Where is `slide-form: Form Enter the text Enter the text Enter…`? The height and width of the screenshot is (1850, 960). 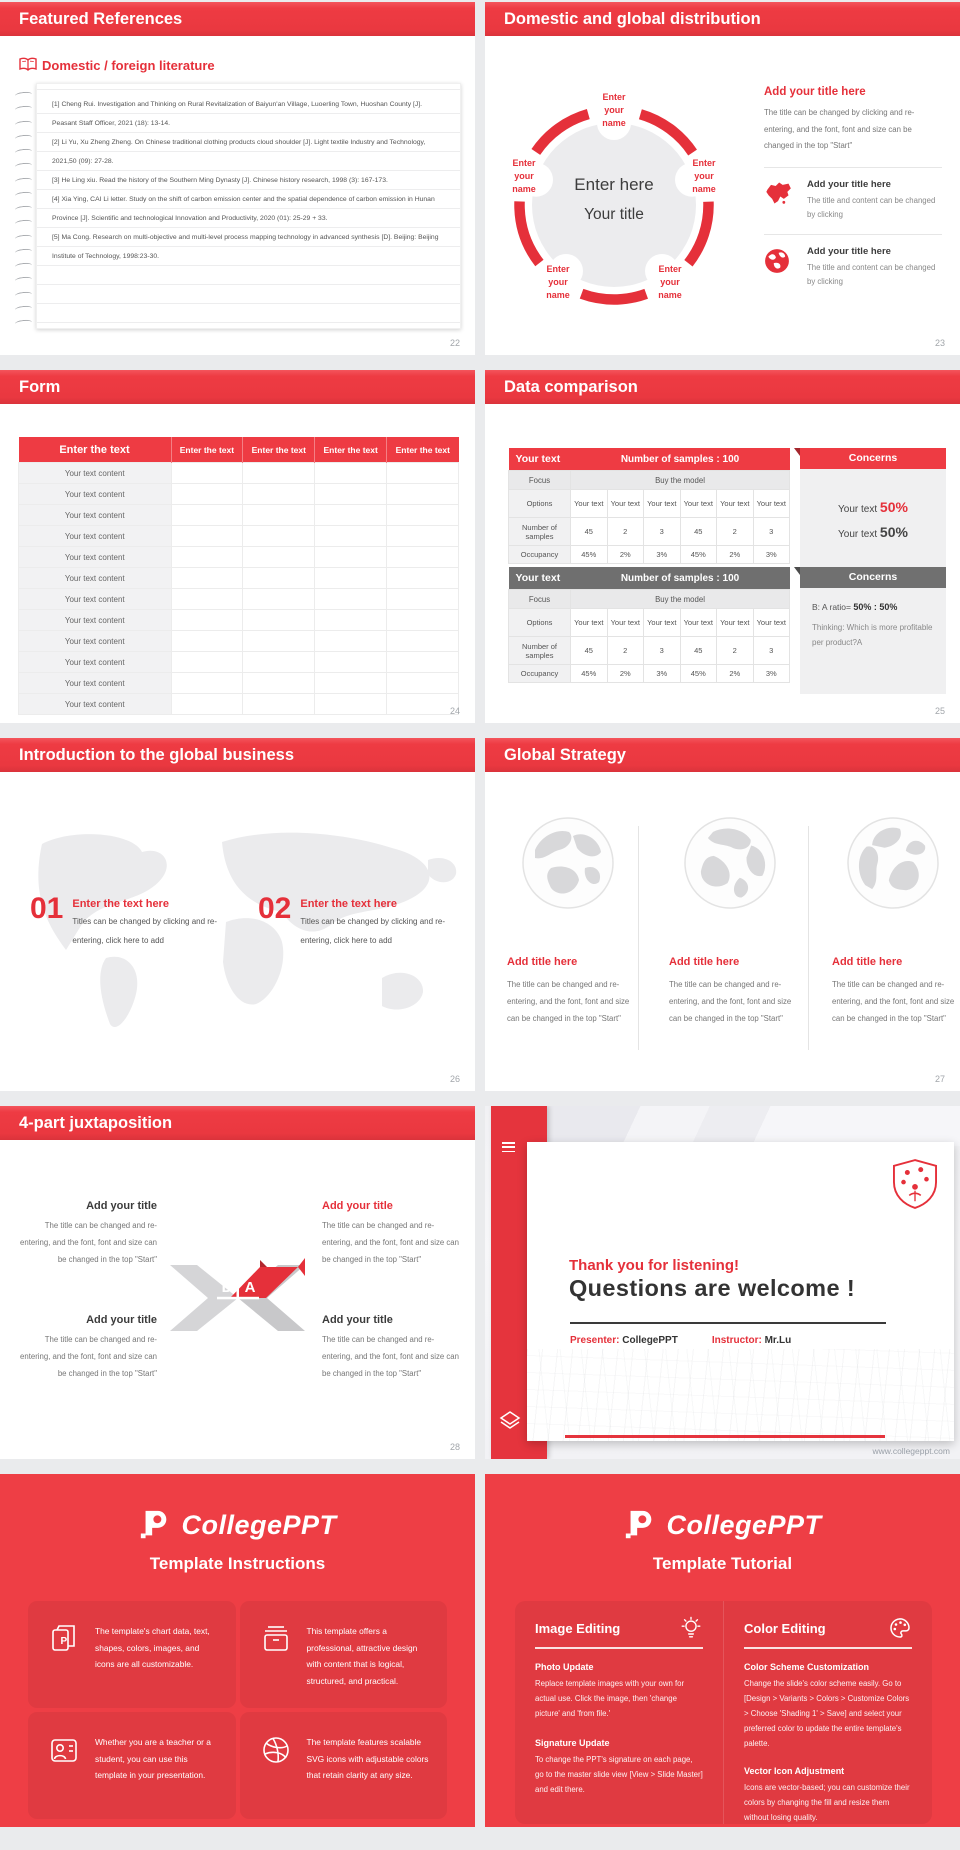 slide-form: Form Enter the text Enter the text Enter… is located at coordinates (237, 546).